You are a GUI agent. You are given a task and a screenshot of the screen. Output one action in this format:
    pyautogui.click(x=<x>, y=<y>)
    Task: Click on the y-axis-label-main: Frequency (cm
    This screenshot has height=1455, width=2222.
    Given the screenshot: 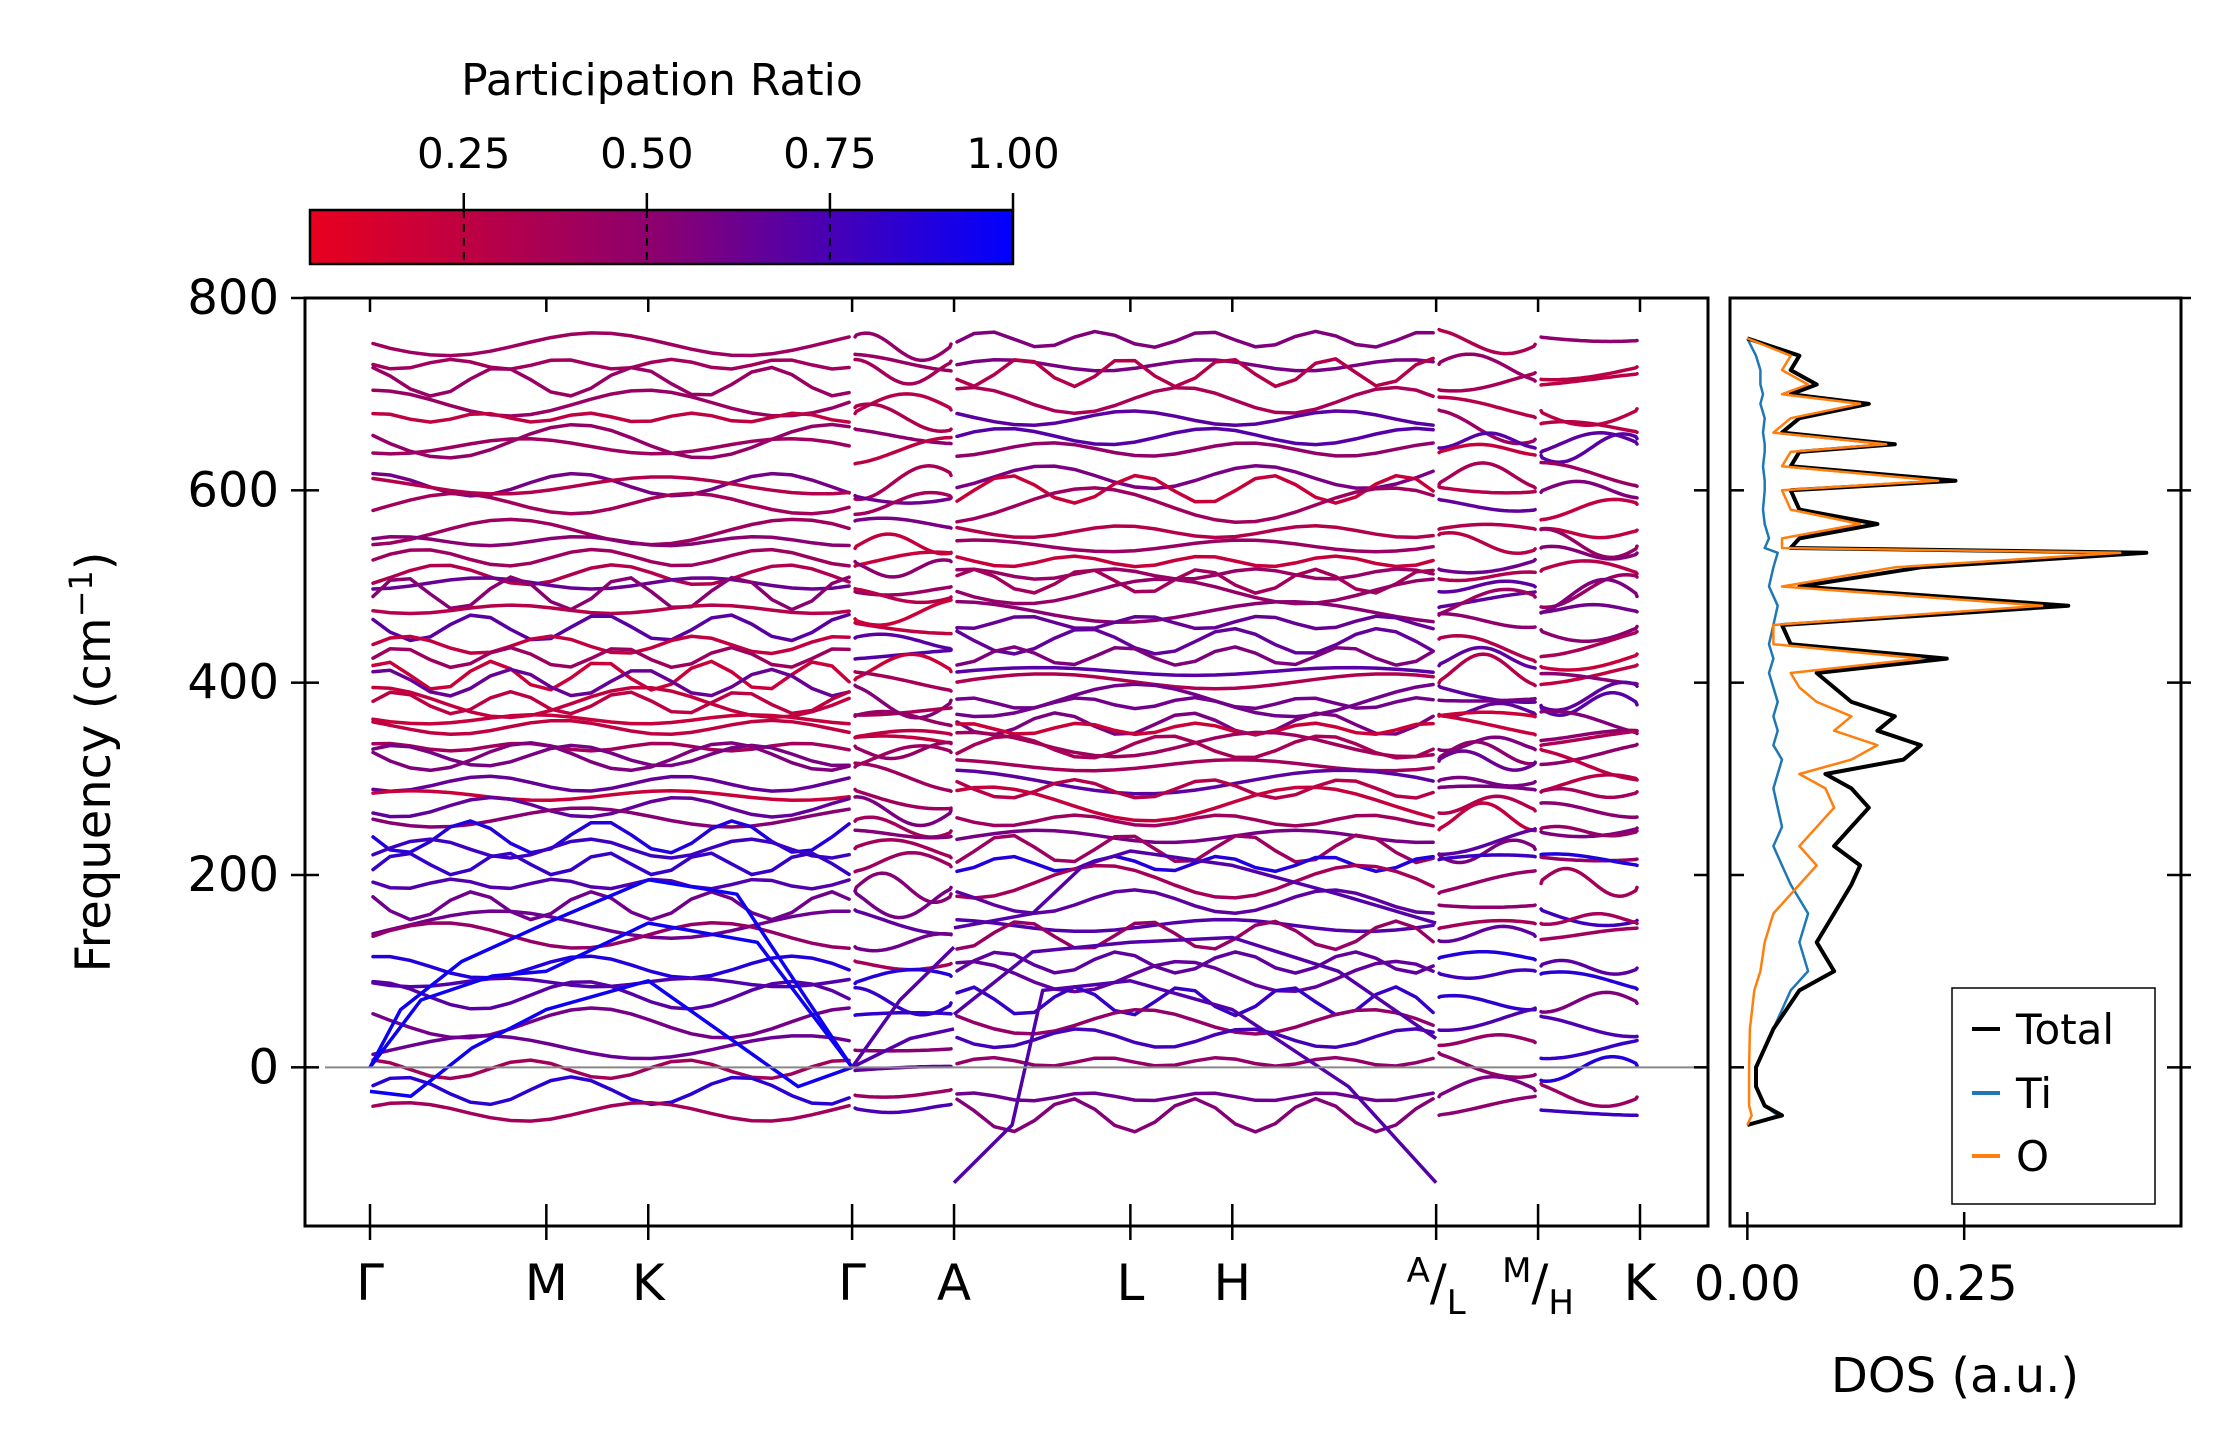 What is the action you would take?
    pyautogui.click(x=94, y=794)
    